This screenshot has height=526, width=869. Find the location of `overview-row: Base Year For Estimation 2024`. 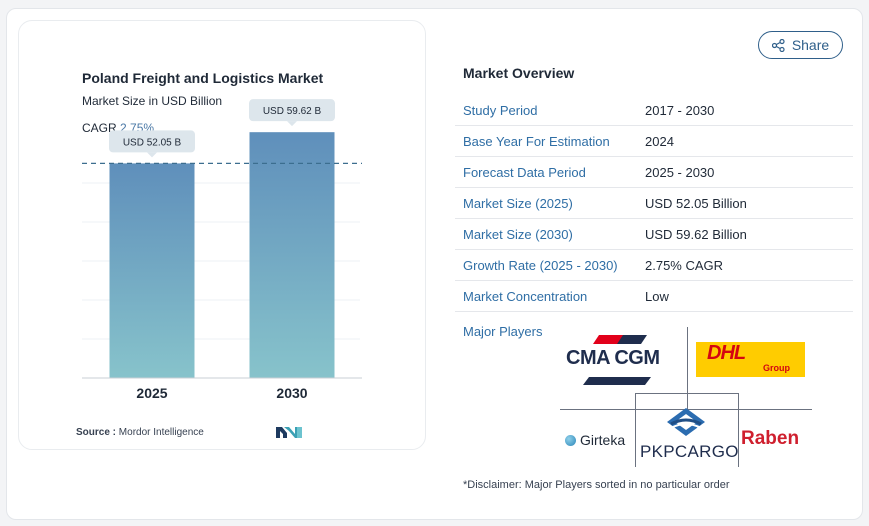

overview-row: Base Year For Estimation 2024 is located at coordinates (654, 141).